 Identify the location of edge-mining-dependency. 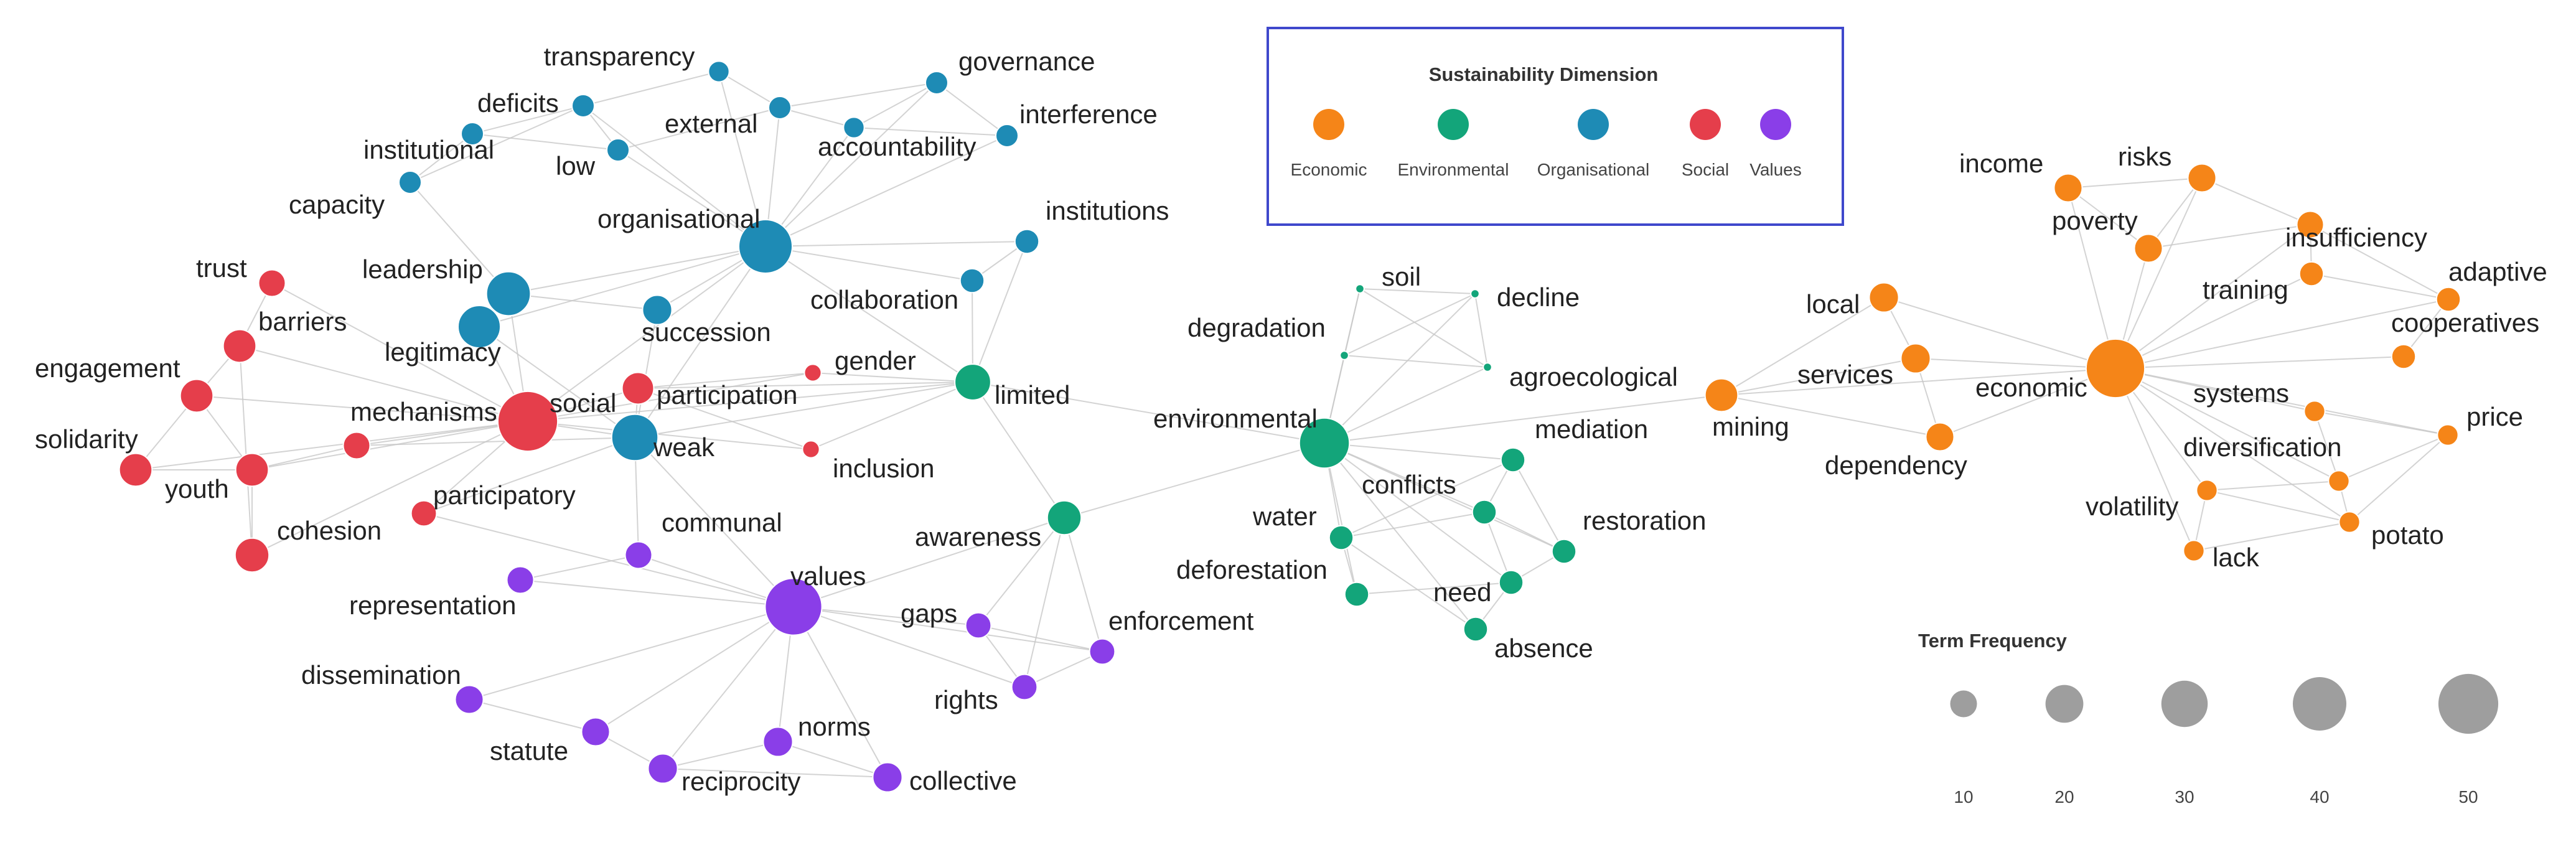
(1831, 416).